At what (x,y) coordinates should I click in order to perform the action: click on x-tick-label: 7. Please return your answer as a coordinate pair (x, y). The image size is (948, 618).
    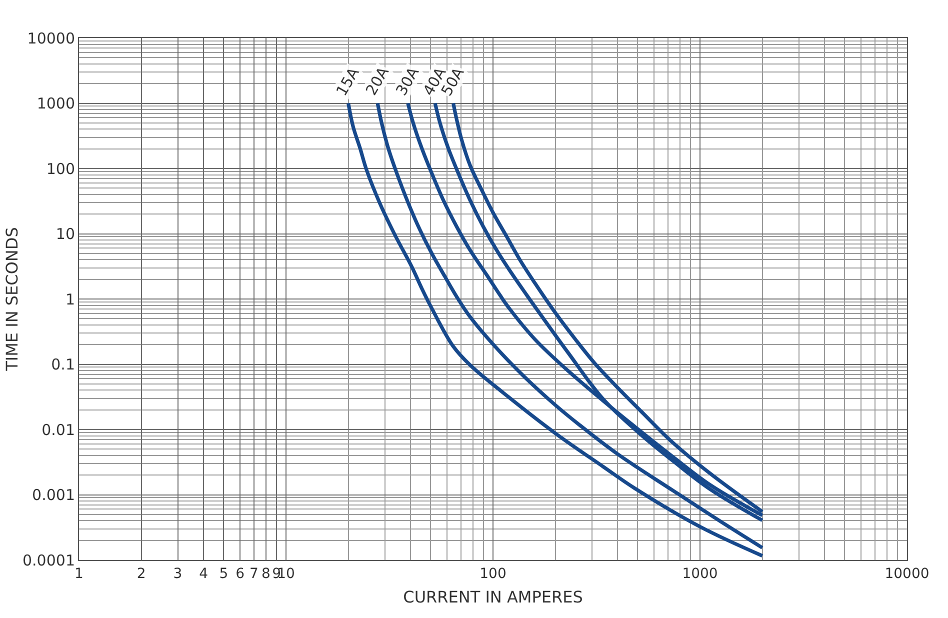
    Looking at the image, I should click on (253, 574).